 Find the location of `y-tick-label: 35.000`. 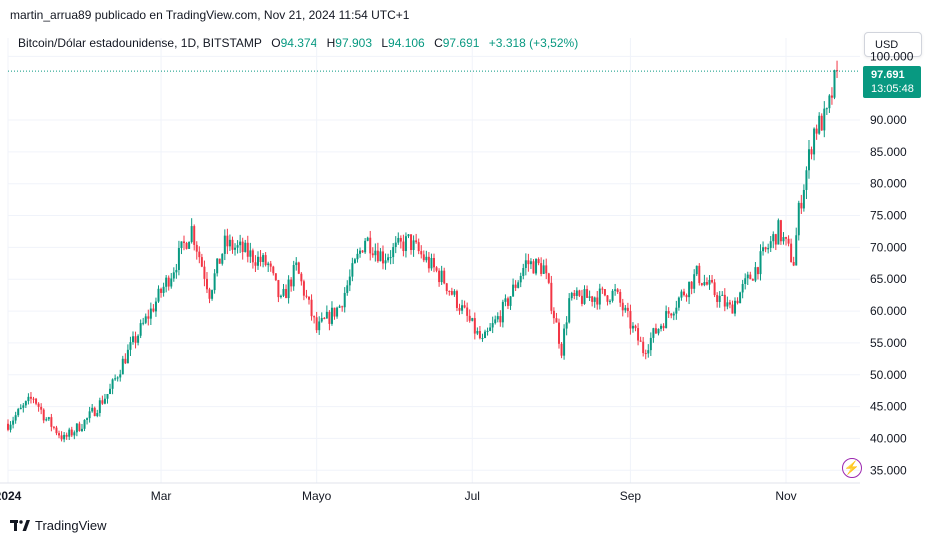

y-tick-label: 35.000 is located at coordinates (888, 470).